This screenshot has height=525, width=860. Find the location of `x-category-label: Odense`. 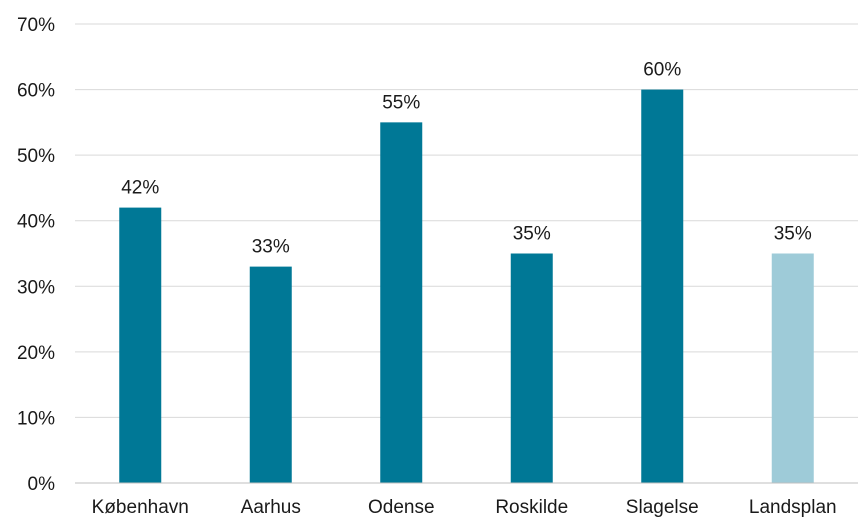

x-category-label: Odense is located at coordinates (401, 507).